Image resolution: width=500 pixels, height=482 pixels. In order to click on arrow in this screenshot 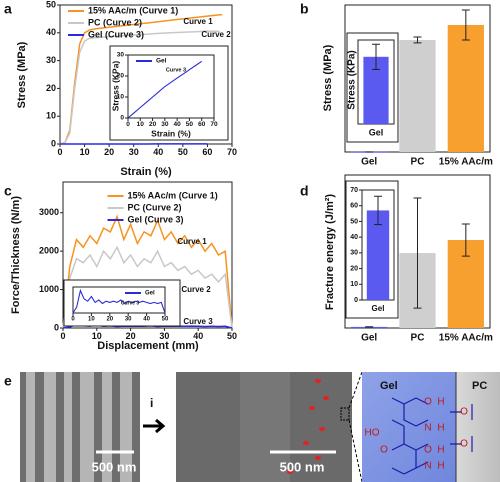, I will do `click(154, 426)`.